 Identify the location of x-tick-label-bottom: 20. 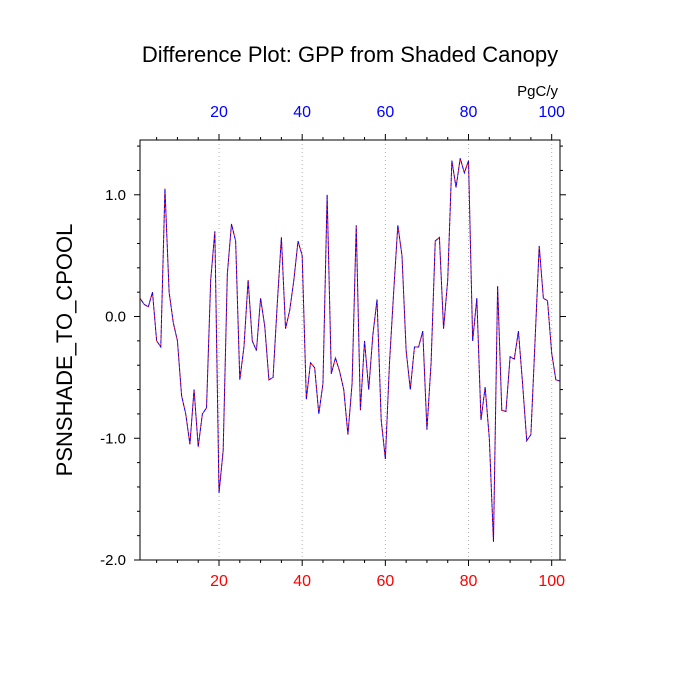
(219, 581).